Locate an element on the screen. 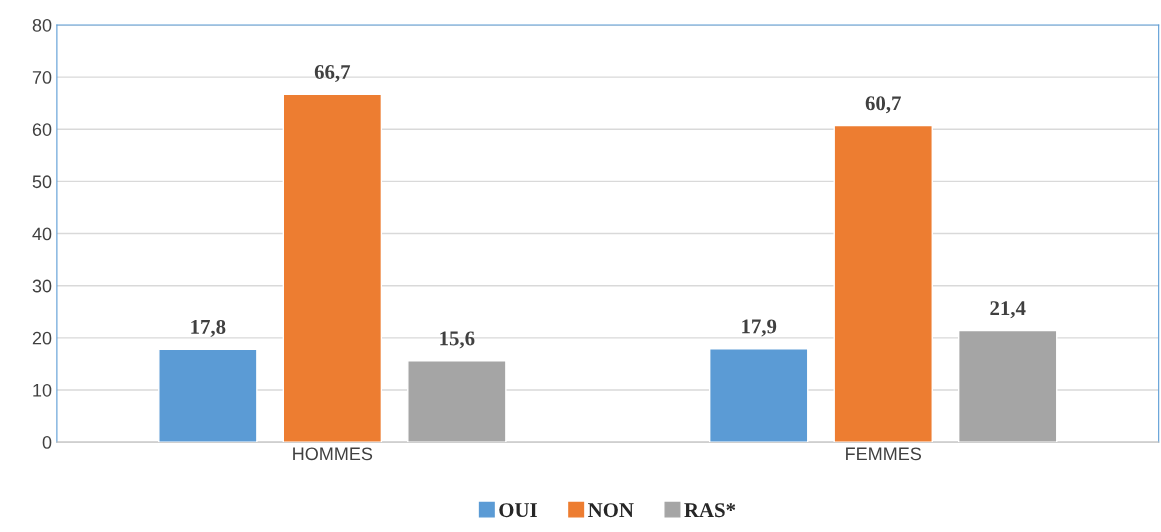  y-tick-label: 20 is located at coordinates (42, 338).